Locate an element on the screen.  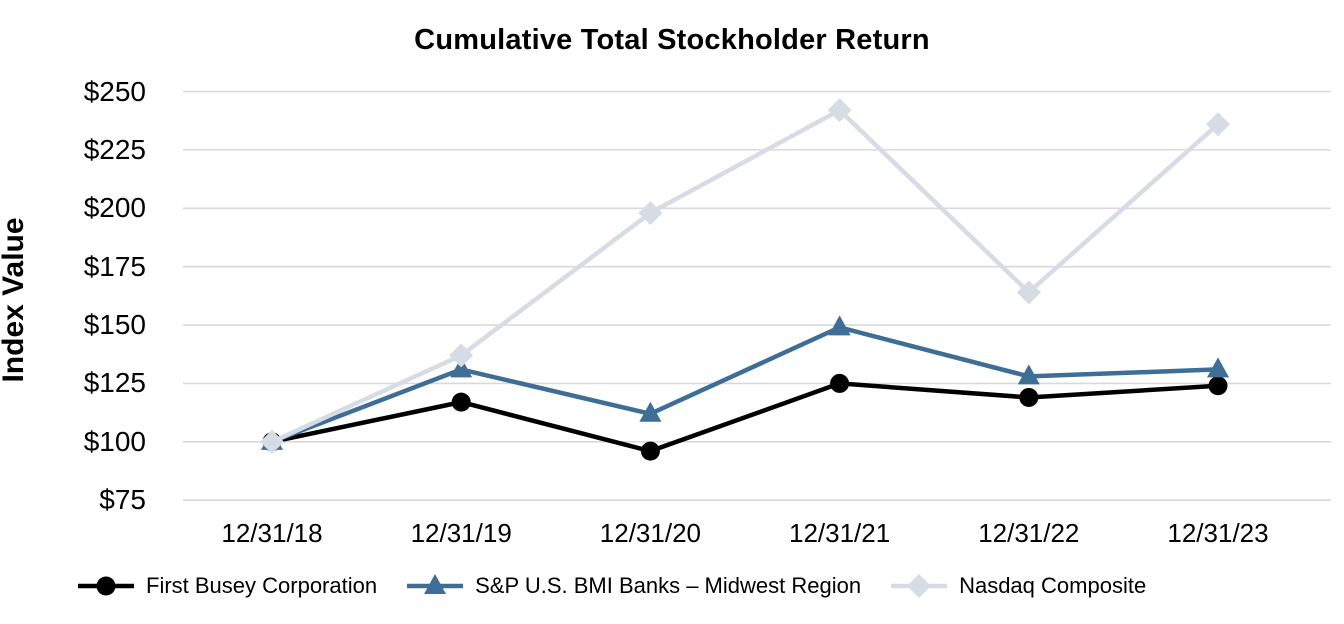
legend-item-nasdaq: Nasdaq Composite is located at coordinates (1017, 586).